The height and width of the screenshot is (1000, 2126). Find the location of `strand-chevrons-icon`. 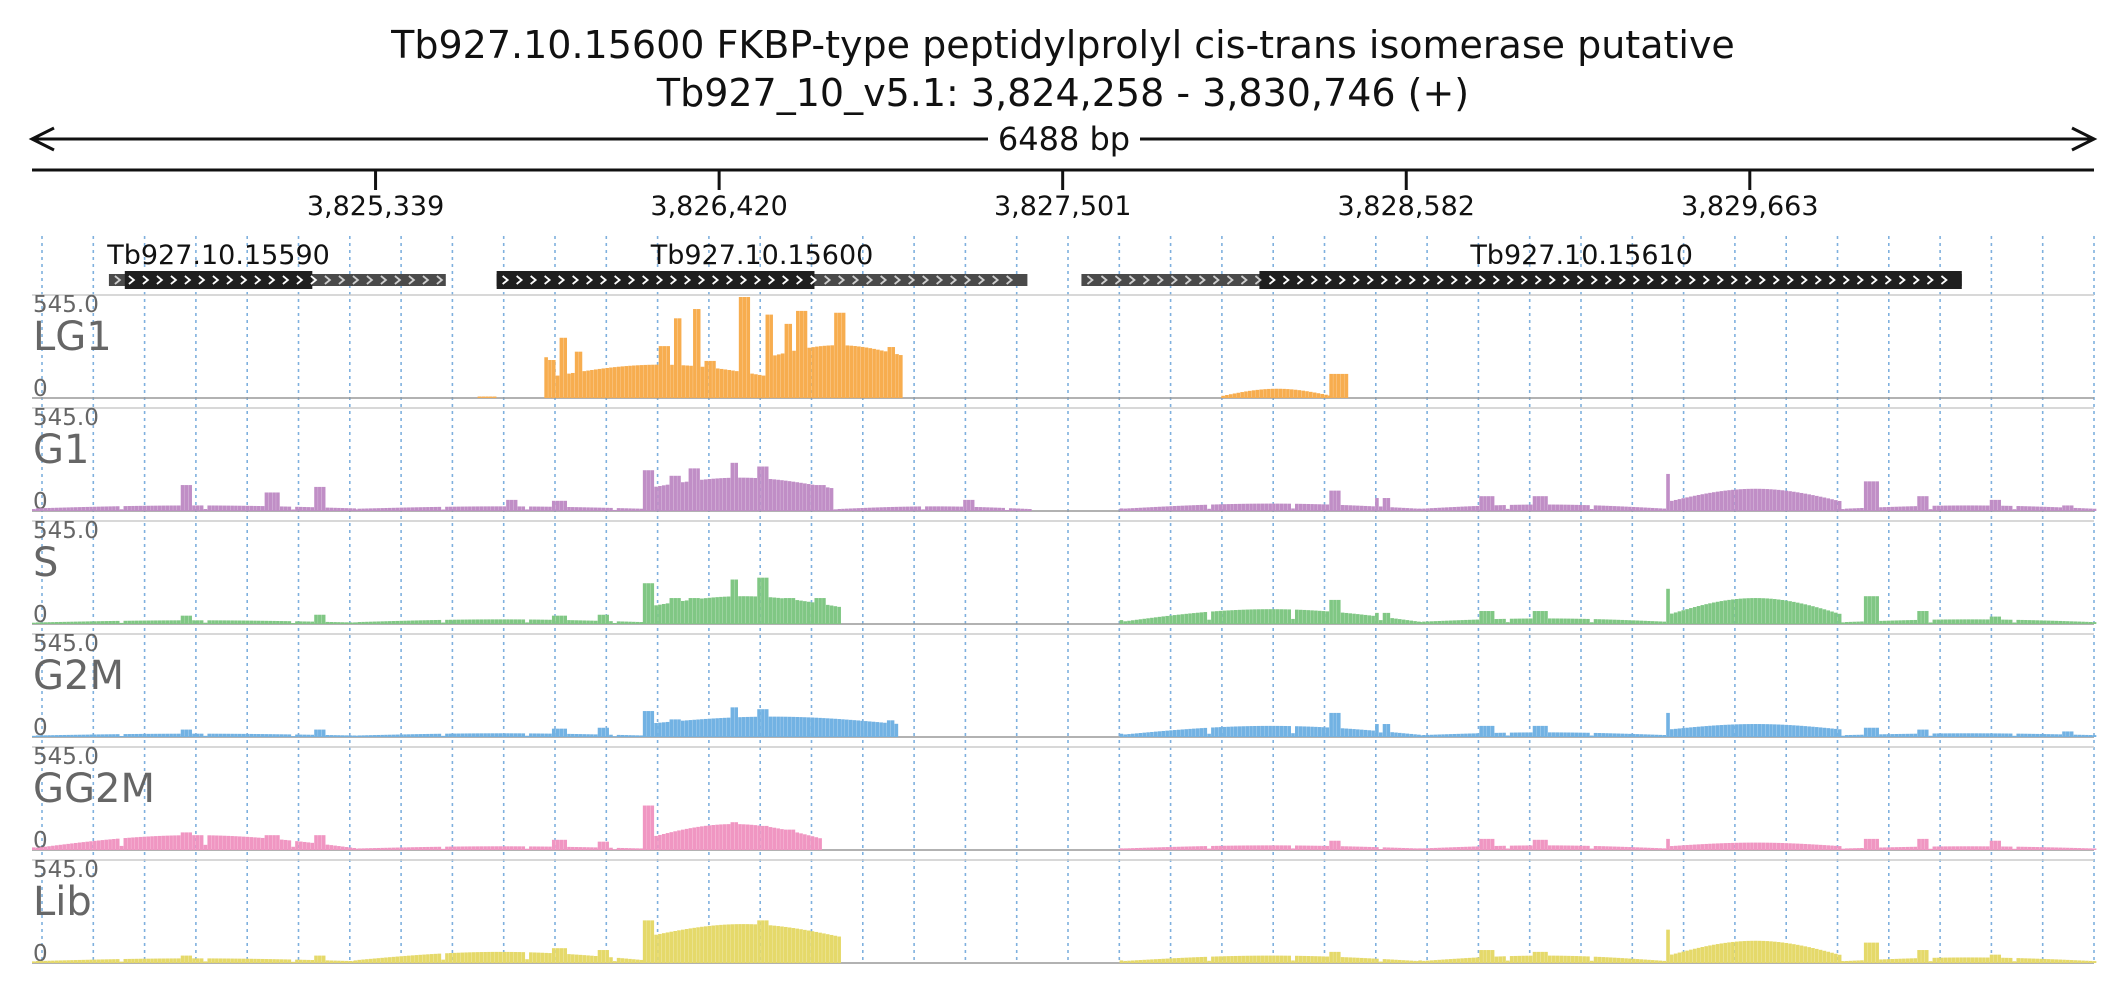

strand-chevrons-icon is located at coordinates (758, 280).